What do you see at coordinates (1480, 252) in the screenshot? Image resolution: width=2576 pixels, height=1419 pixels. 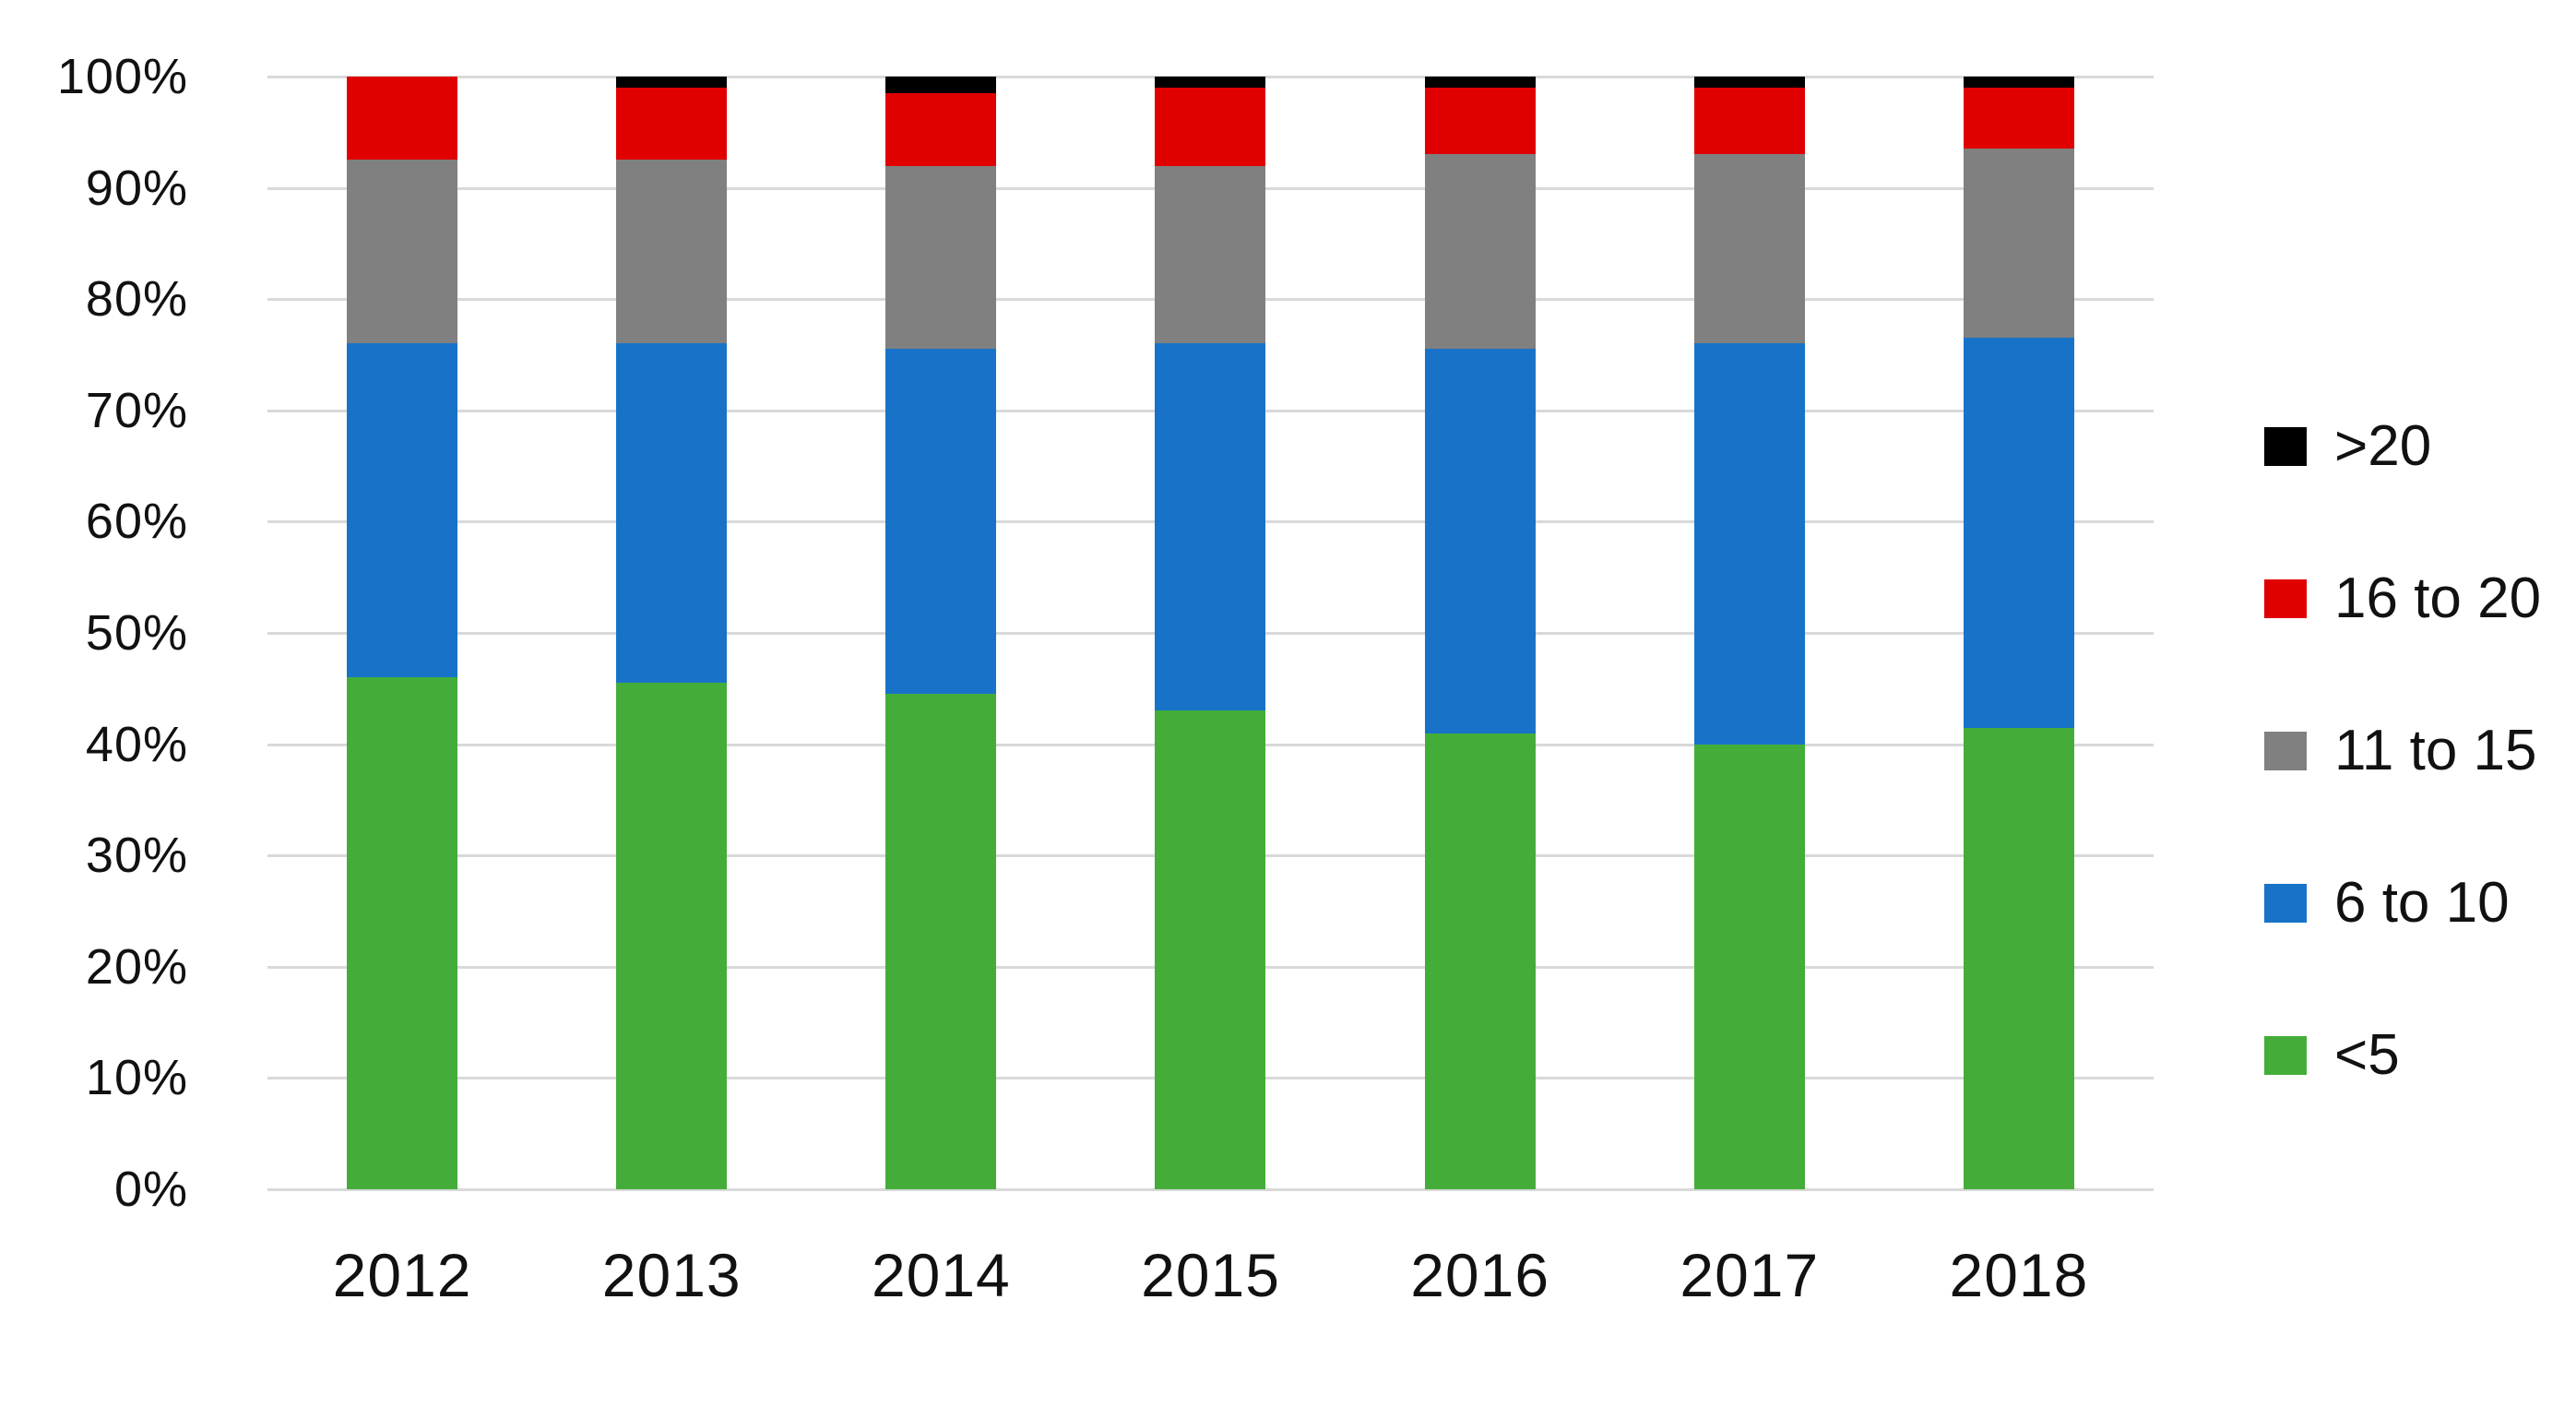 I see `bar-segment-2016-11 to 15` at bounding box center [1480, 252].